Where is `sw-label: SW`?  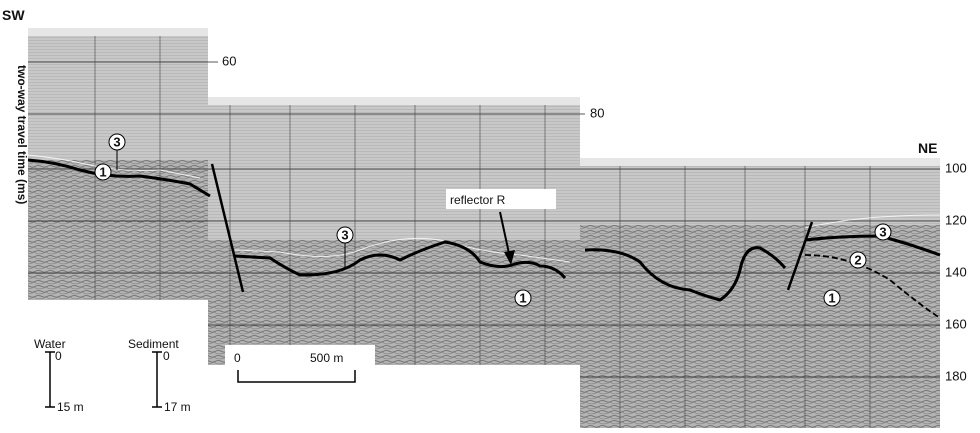 sw-label: SW is located at coordinates (13, 15).